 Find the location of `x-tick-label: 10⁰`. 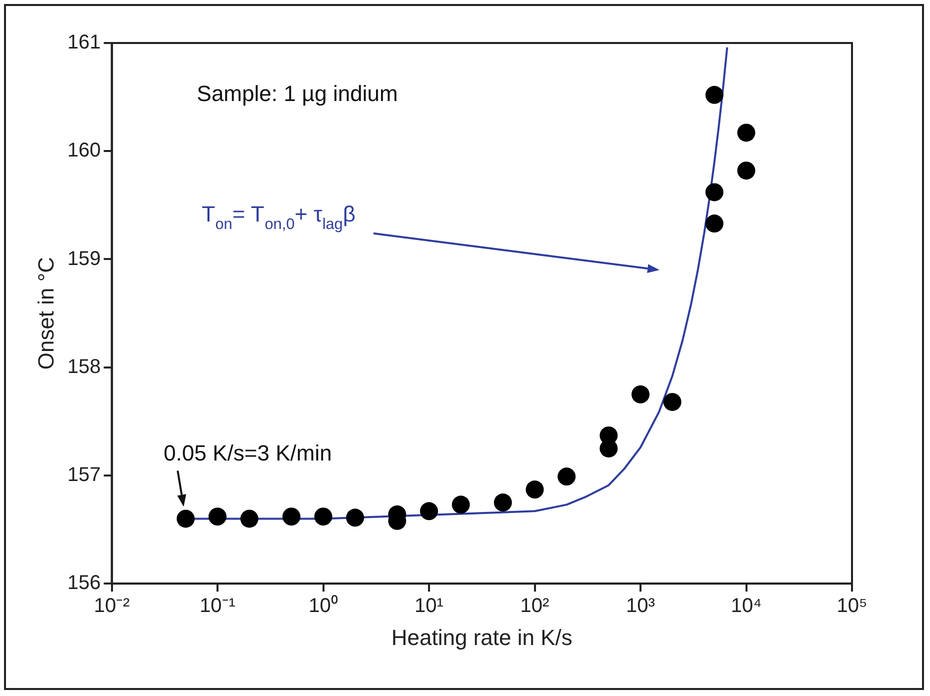

x-tick-label: 10⁰ is located at coordinates (323, 606).